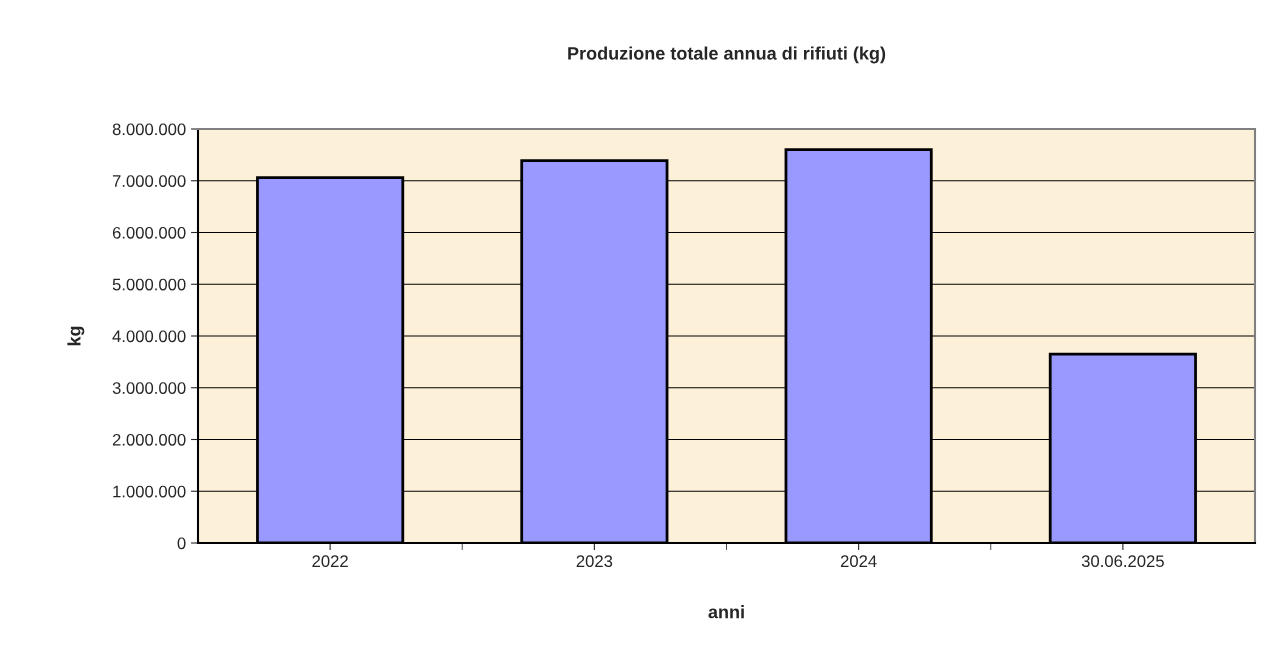 Image resolution: width=1275 pixels, height=662 pixels. Describe the element at coordinates (149, 336) in the screenshot. I see `y-tick-label: 4.000.000` at that location.